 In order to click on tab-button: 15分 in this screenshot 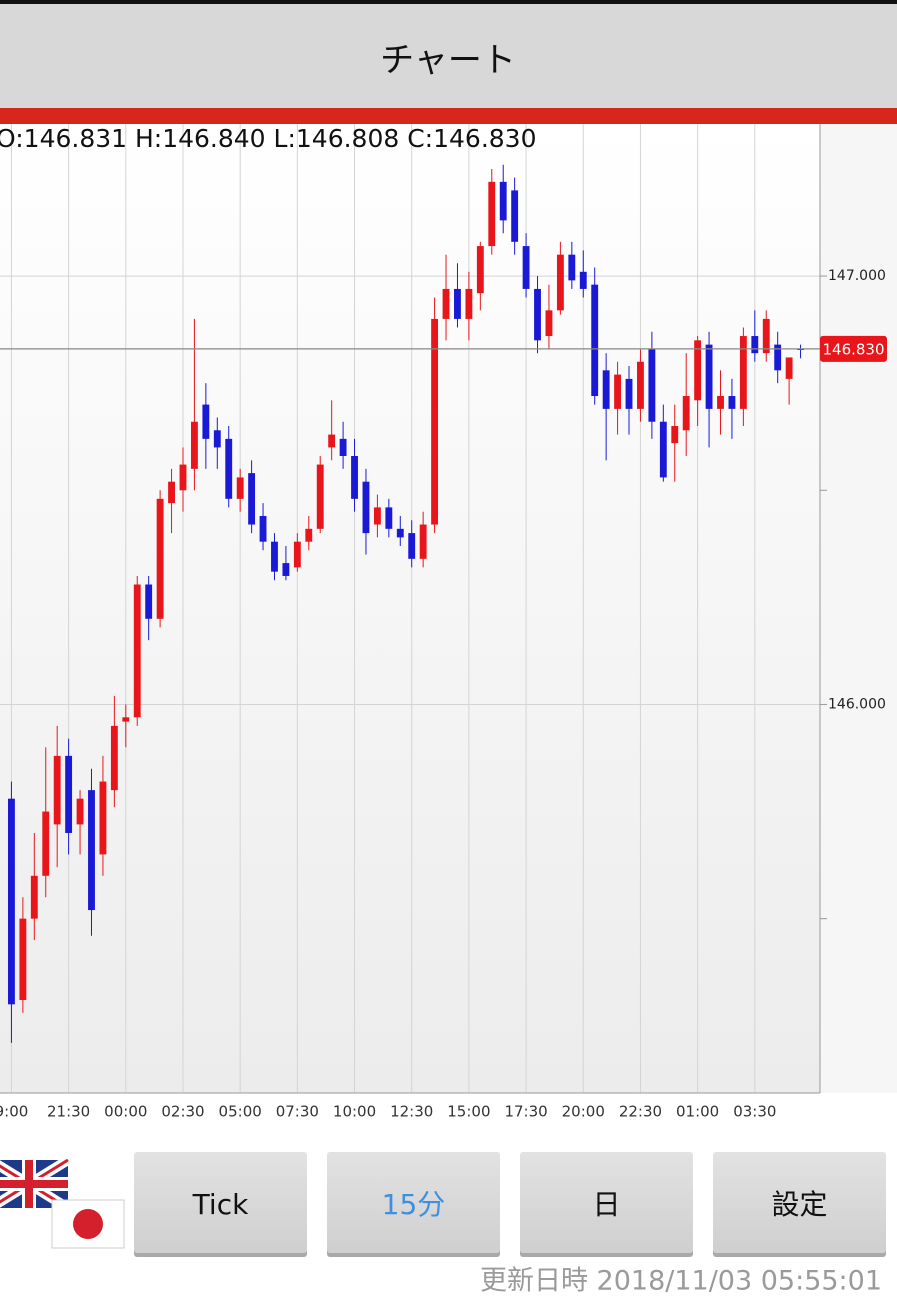, I will do `click(413, 1204)`.